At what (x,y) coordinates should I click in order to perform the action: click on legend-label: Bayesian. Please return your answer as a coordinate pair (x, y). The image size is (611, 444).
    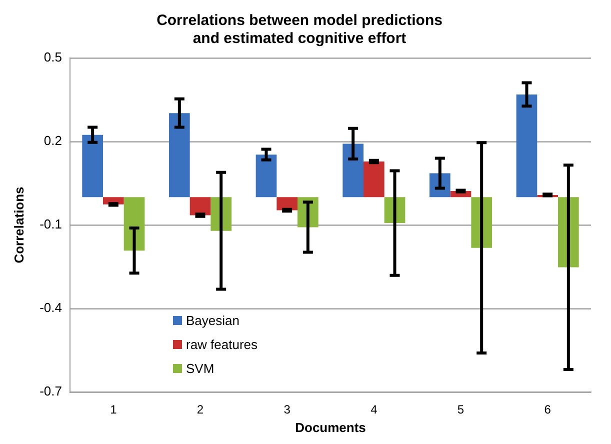
    Looking at the image, I should click on (213, 320).